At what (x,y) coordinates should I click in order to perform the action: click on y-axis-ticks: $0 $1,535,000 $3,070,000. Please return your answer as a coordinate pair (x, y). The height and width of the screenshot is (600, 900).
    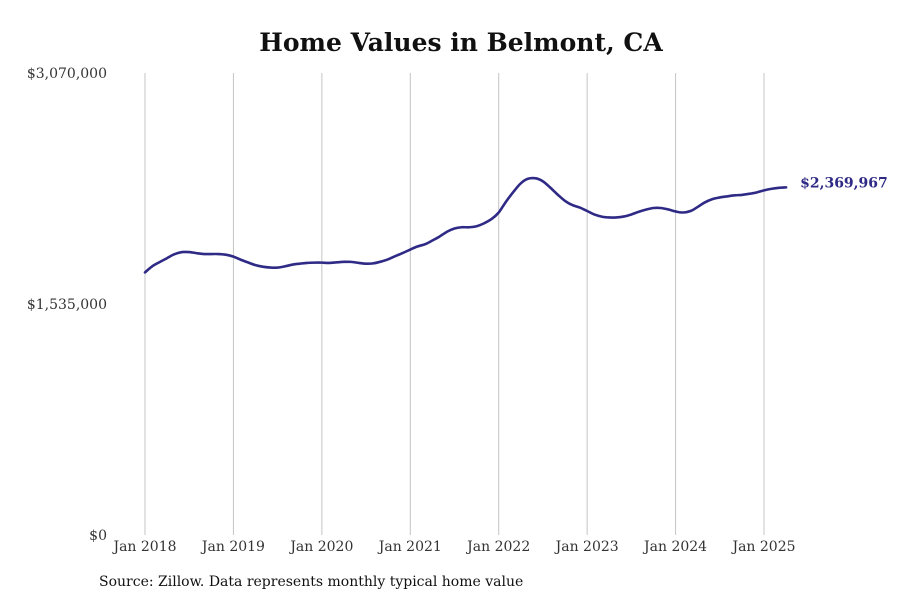
    Looking at the image, I should click on (67, 305).